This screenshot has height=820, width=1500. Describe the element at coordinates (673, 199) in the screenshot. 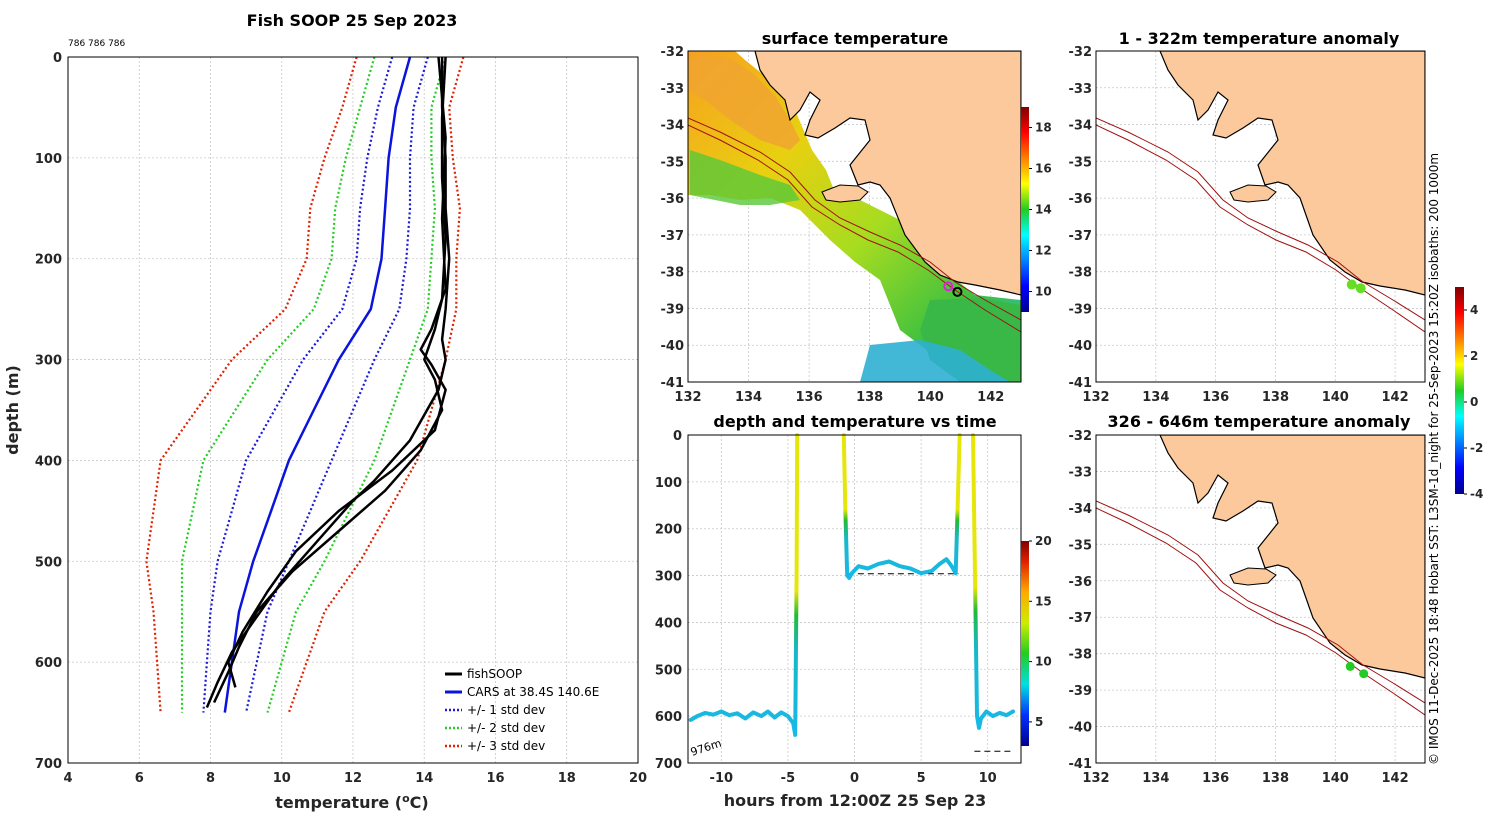

I see `sst-lat-tick-label: -36` at that location.